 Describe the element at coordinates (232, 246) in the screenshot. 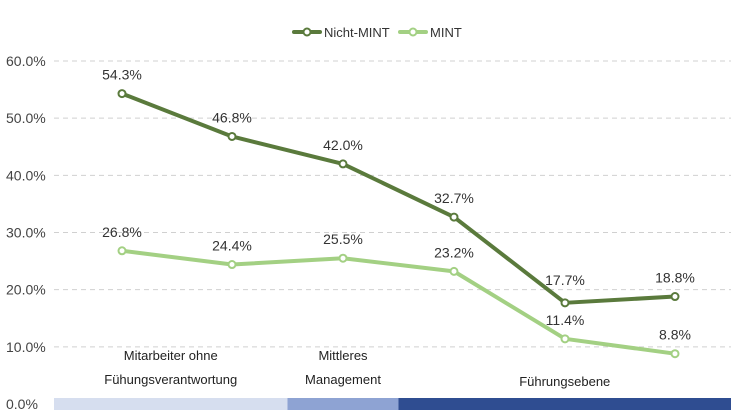

I see `data-label: 24.4%` at that location.